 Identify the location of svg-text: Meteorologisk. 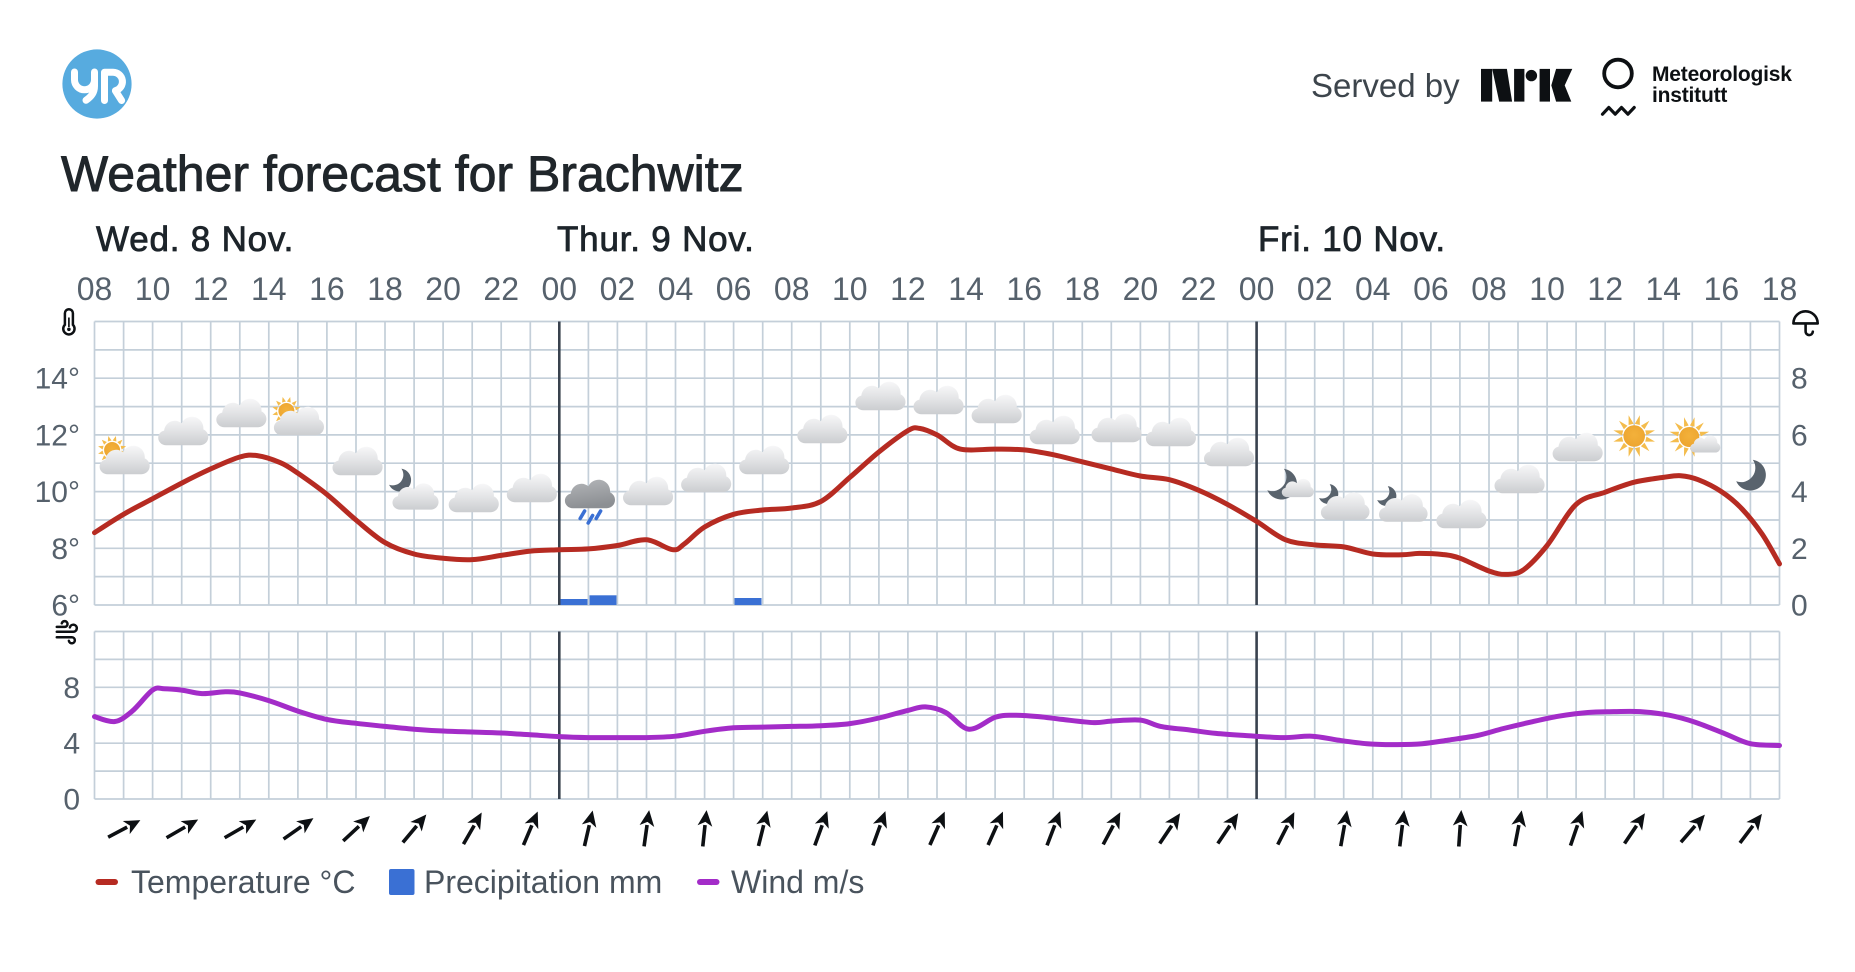
(1722, 74).